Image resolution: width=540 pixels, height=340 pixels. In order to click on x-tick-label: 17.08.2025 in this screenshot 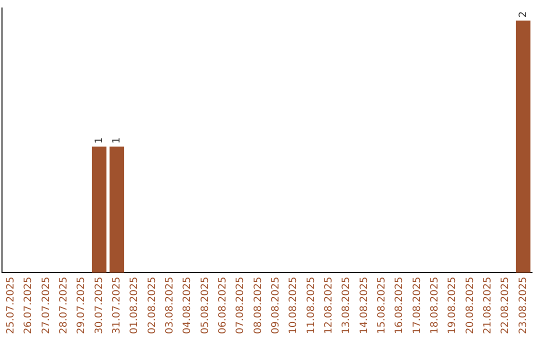, I will do `click(417, 305)`.